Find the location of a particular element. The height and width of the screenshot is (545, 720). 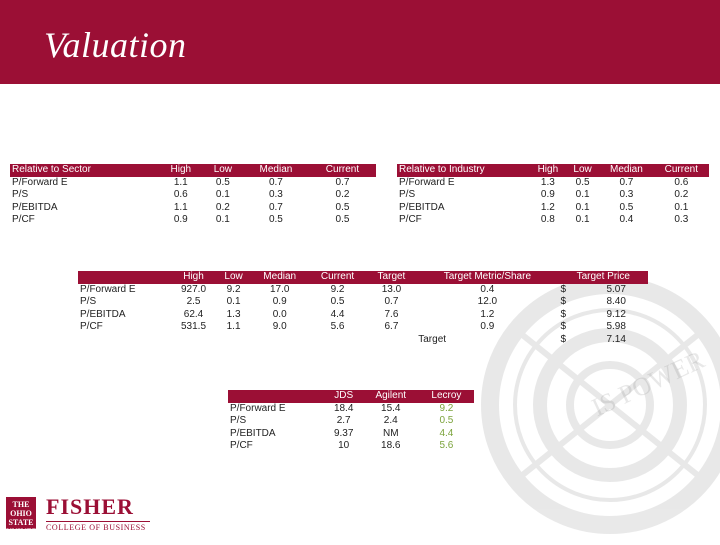

ohio-state-mark-icon: THE OHIO STATE UNIVERSITY is located at coordinates (31, 516).